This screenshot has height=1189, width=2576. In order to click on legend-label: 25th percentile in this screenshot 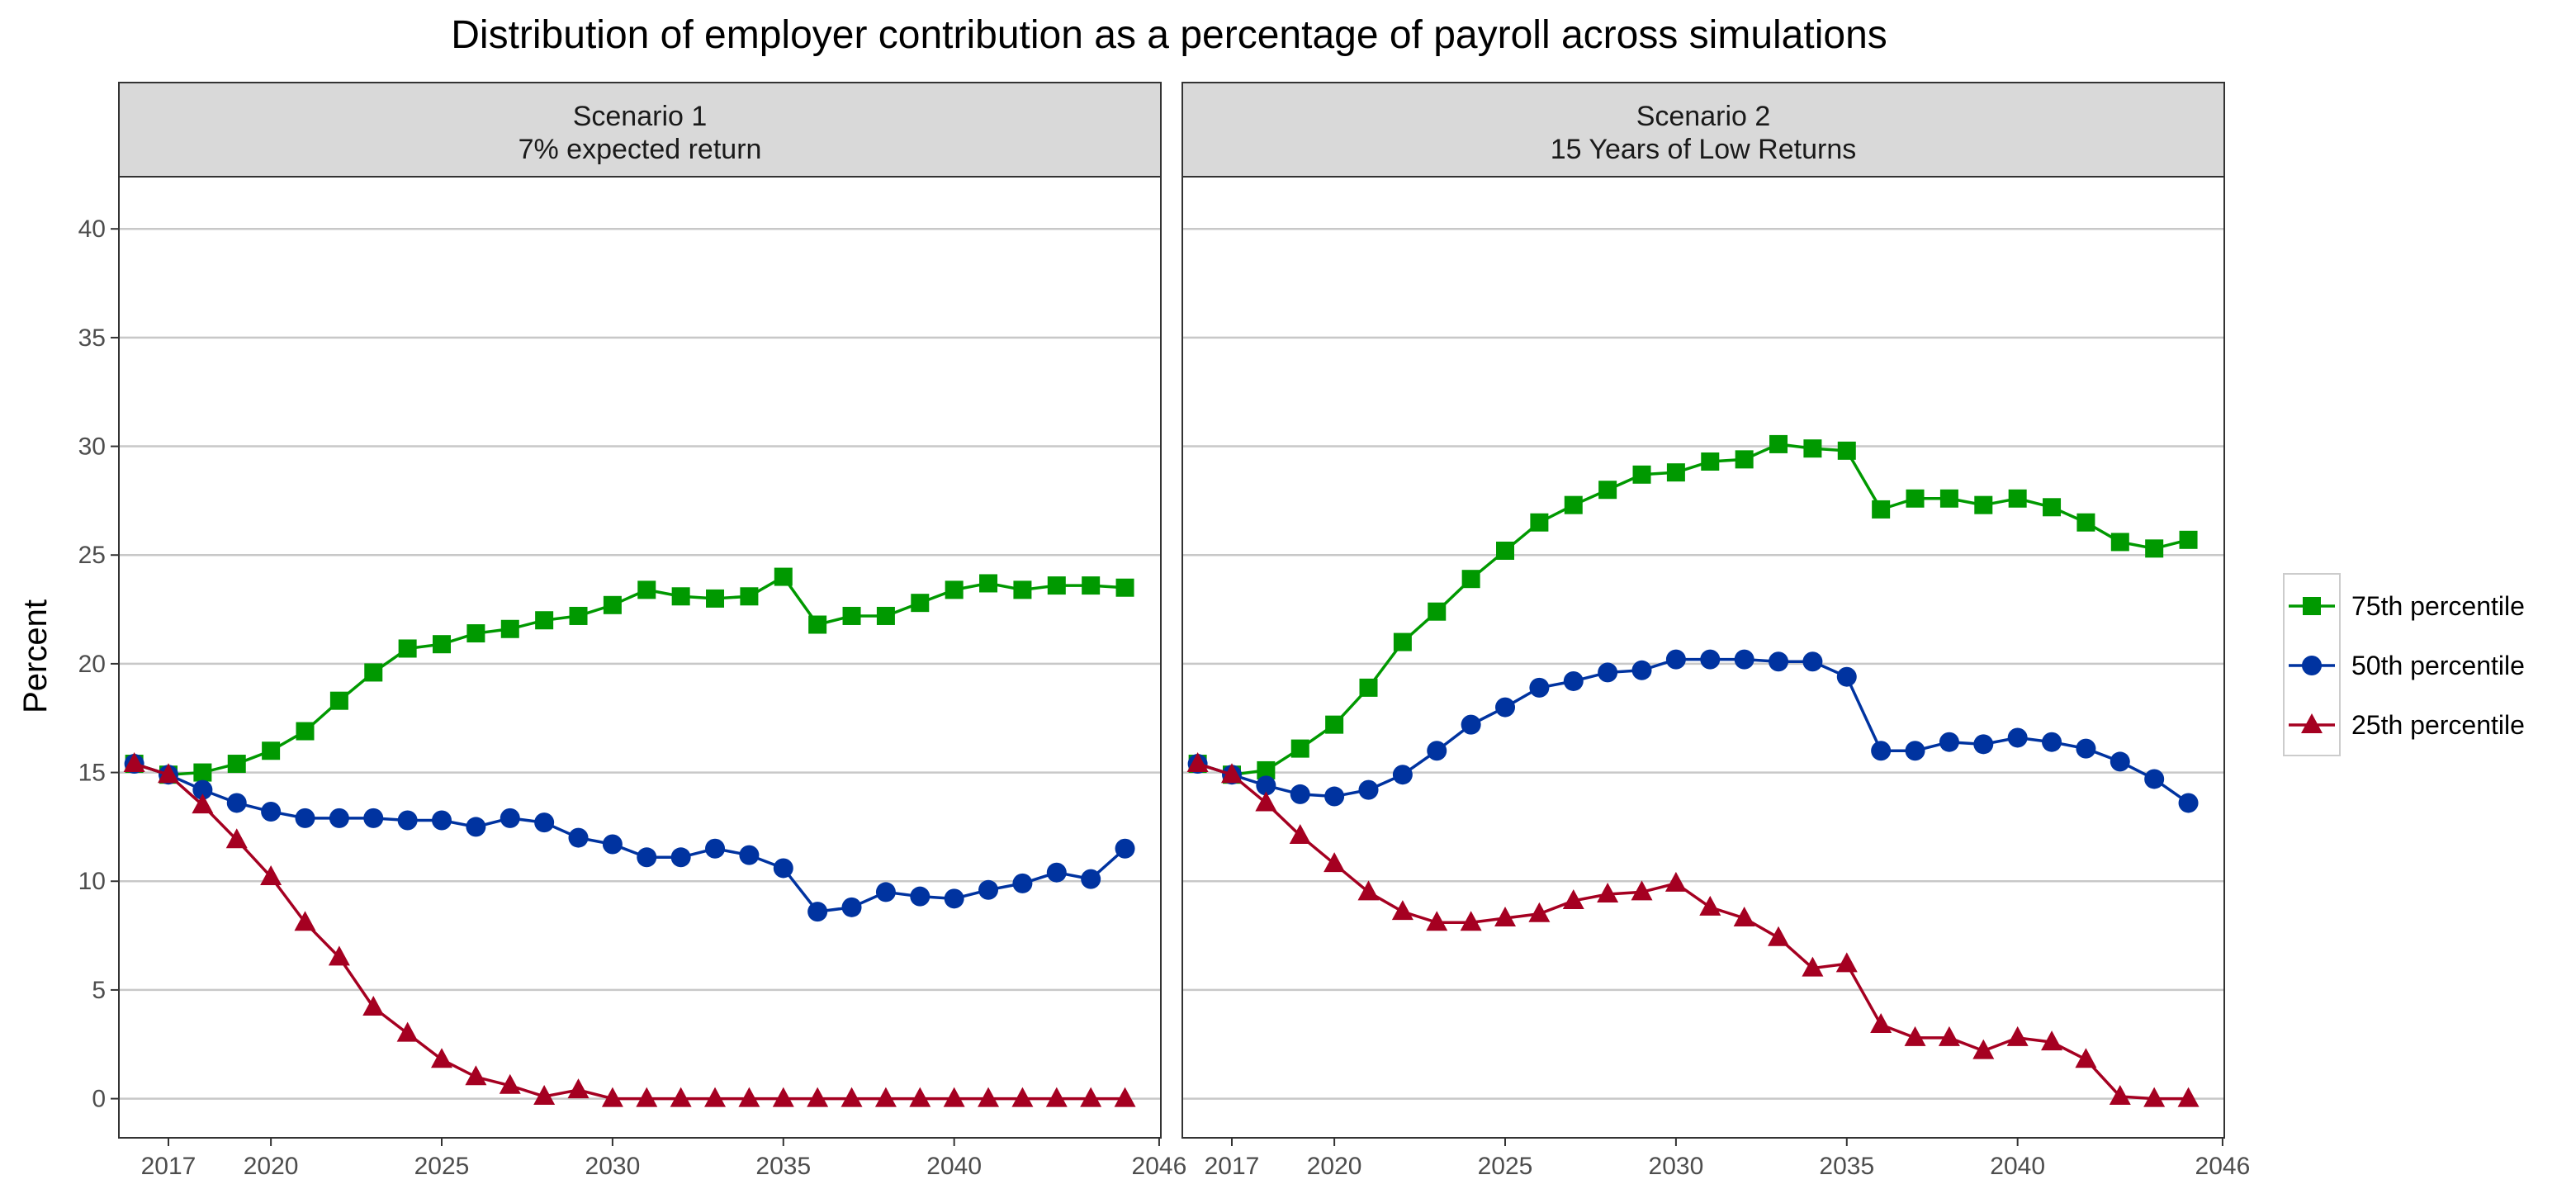, I will do `click(2438, 725)`.